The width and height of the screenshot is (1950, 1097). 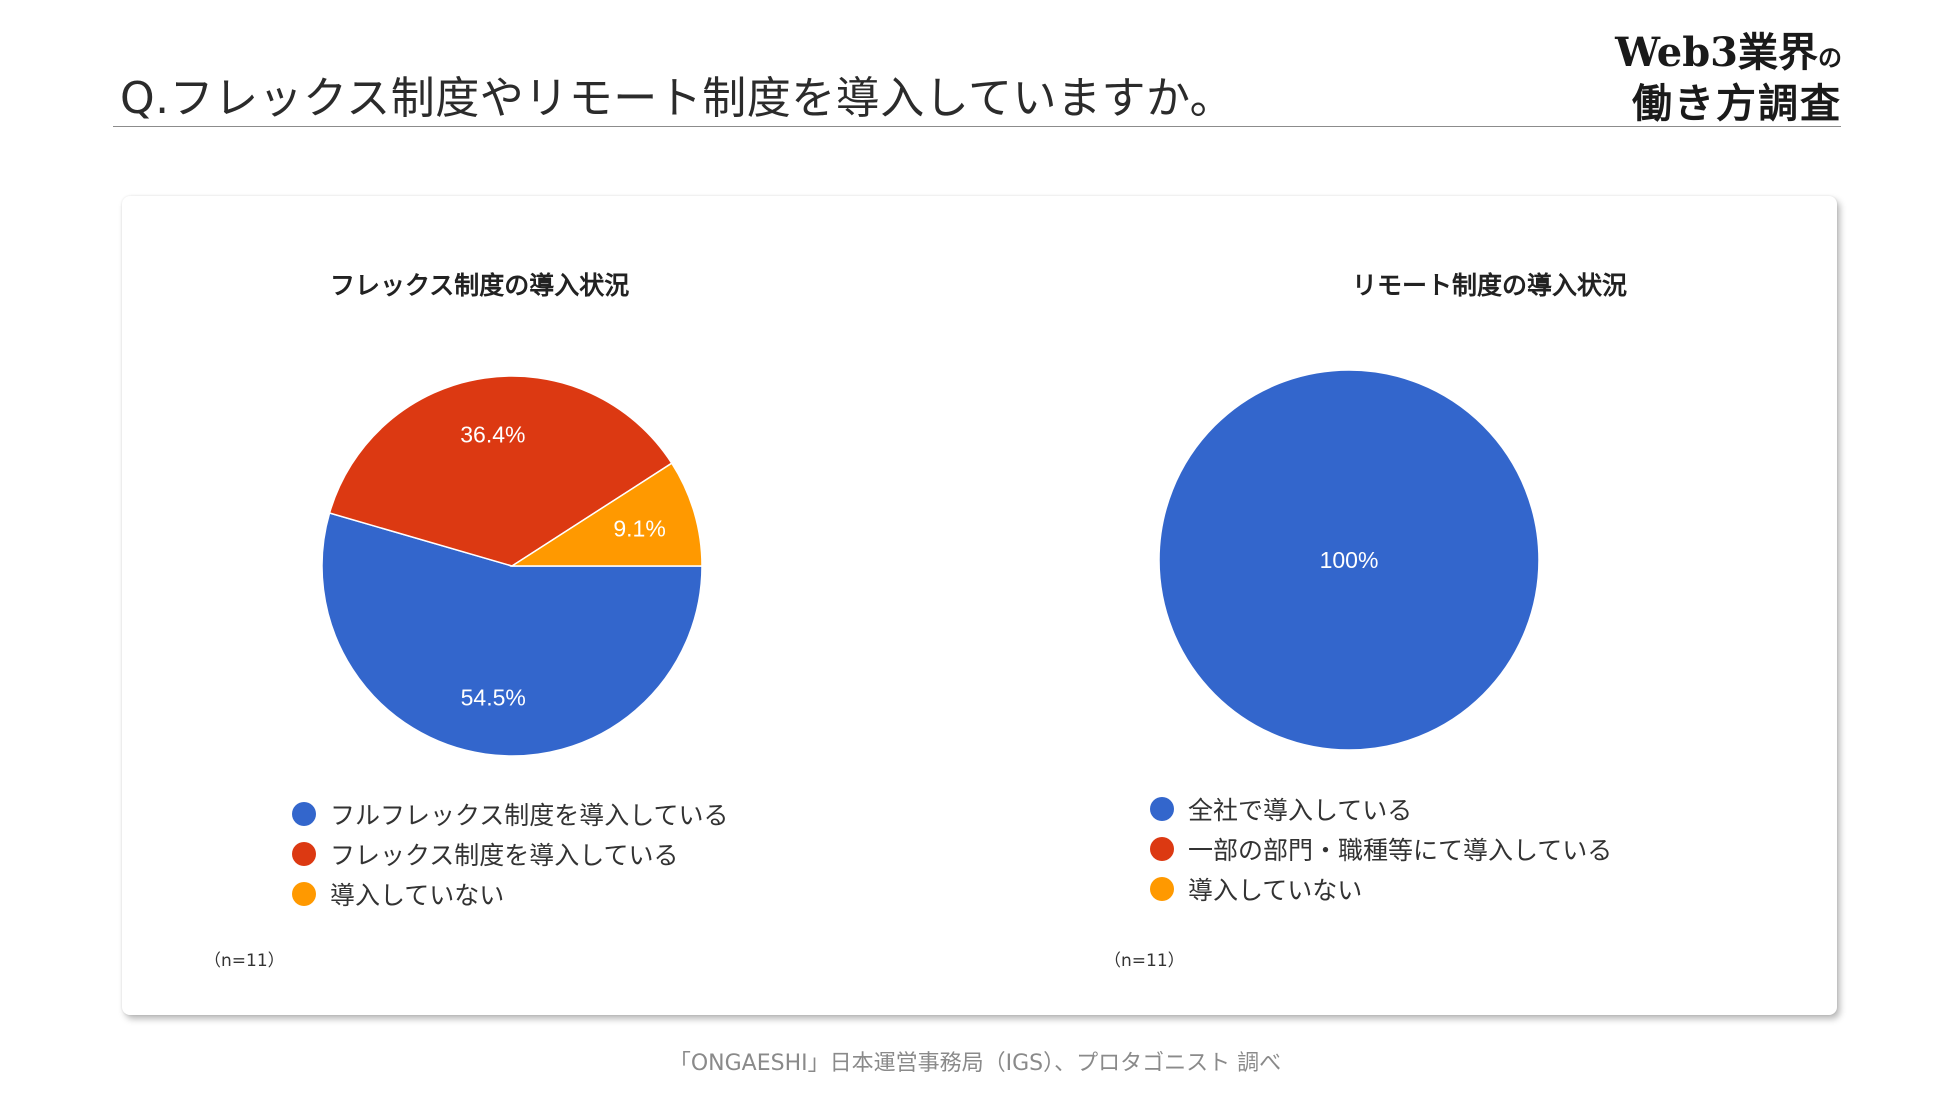 I want to click on legend-item: 一部の部門・職種等にて導入している, so click(x=1381, y=849).